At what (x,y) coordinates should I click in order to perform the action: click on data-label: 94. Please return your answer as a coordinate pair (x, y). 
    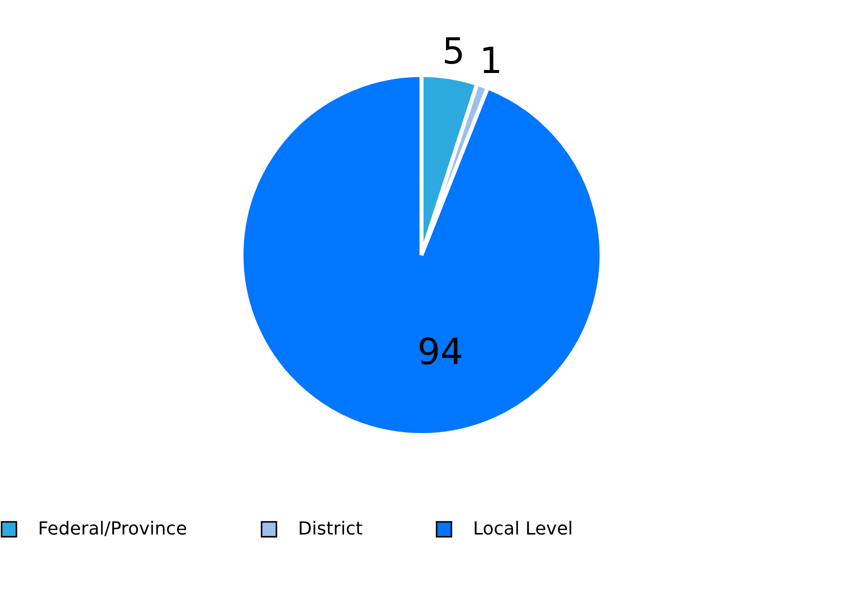
    Looking at the image, I should click on (440, 353).